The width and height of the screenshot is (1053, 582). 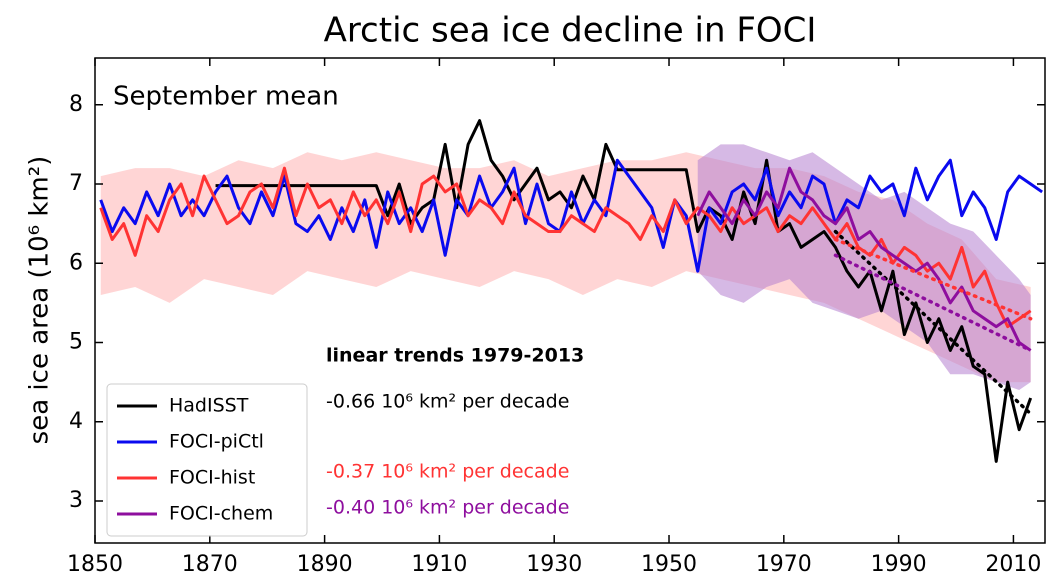 What do you see at coordinates (76, 104) in the screenshot?
I see `y-tick-label: 8` at bounding box center [76, 104].